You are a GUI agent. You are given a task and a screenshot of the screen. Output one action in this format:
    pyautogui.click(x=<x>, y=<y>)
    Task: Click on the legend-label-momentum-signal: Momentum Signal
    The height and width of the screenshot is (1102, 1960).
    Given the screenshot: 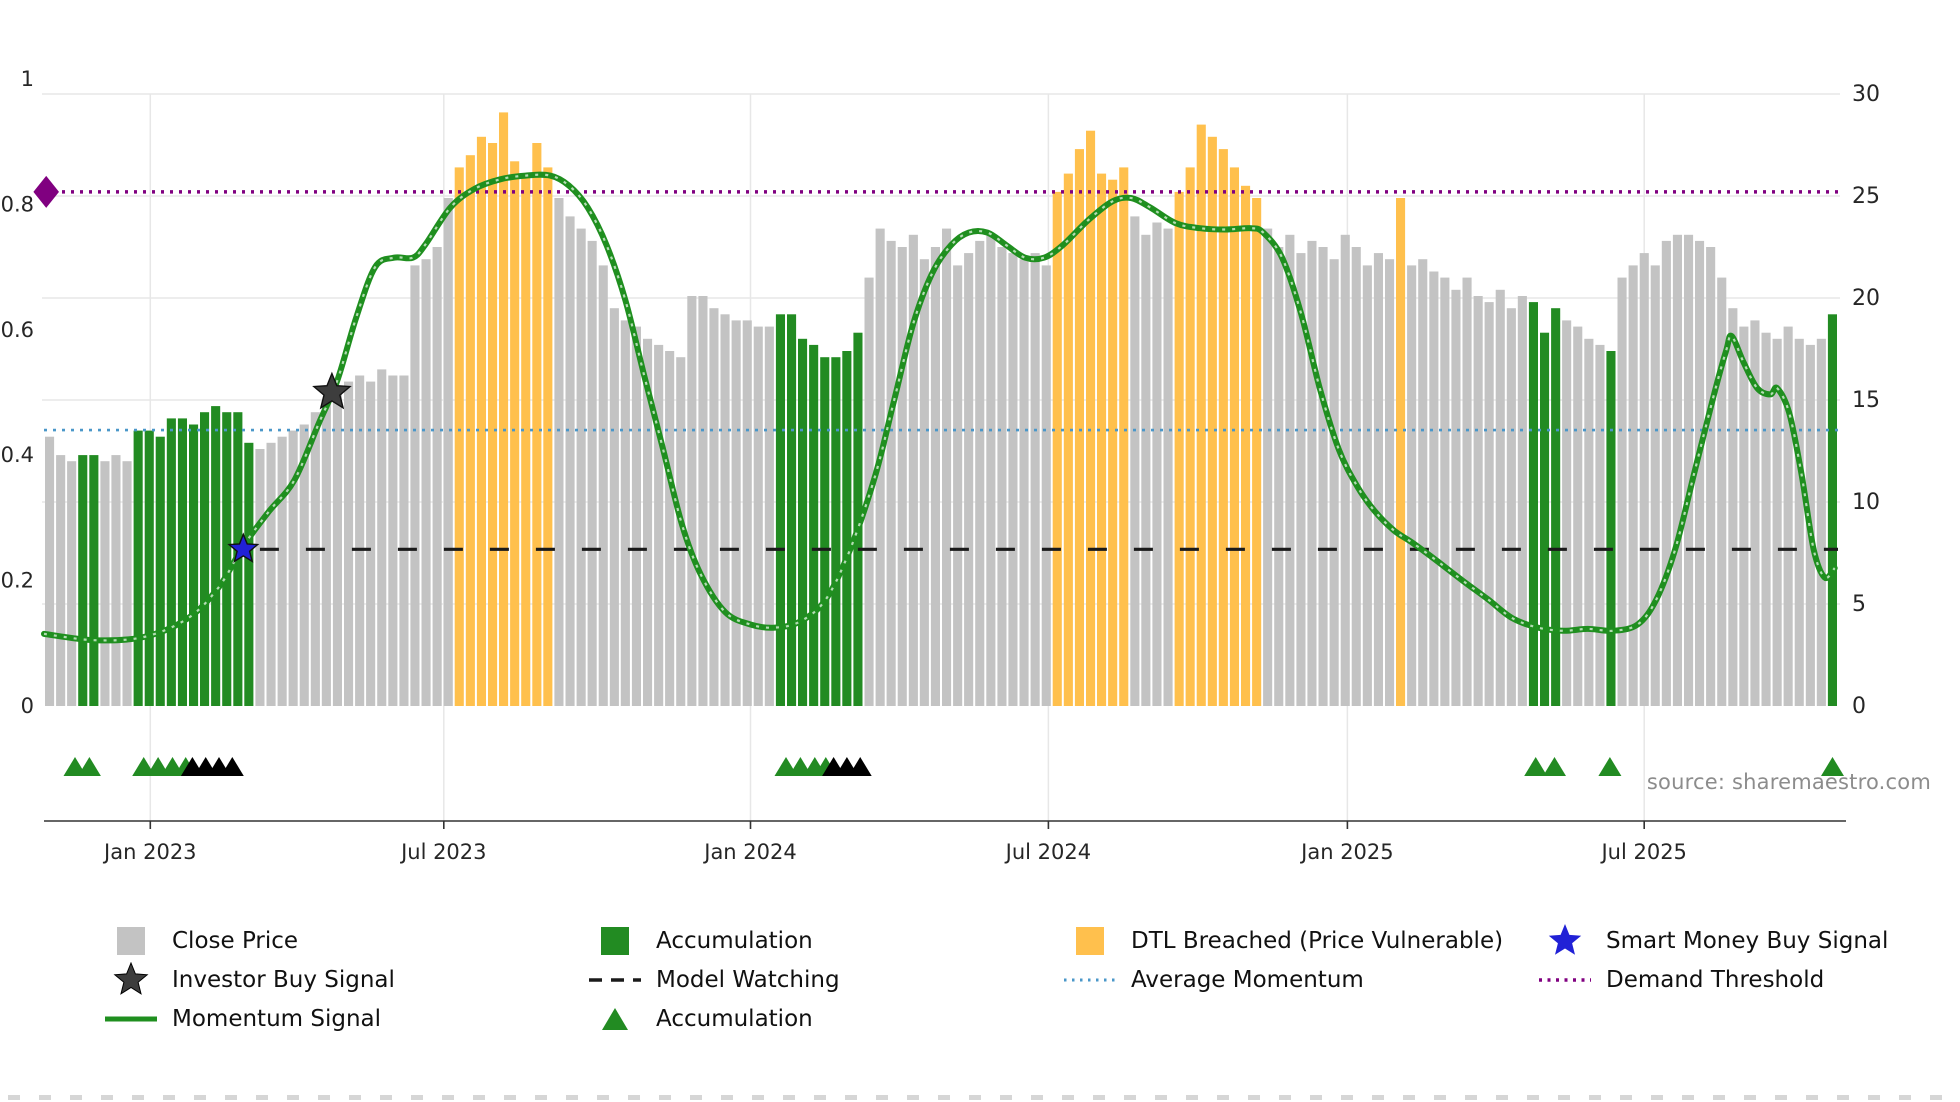 What is the action you would take?
    pyautogui.click(x=277, y=1018)
    